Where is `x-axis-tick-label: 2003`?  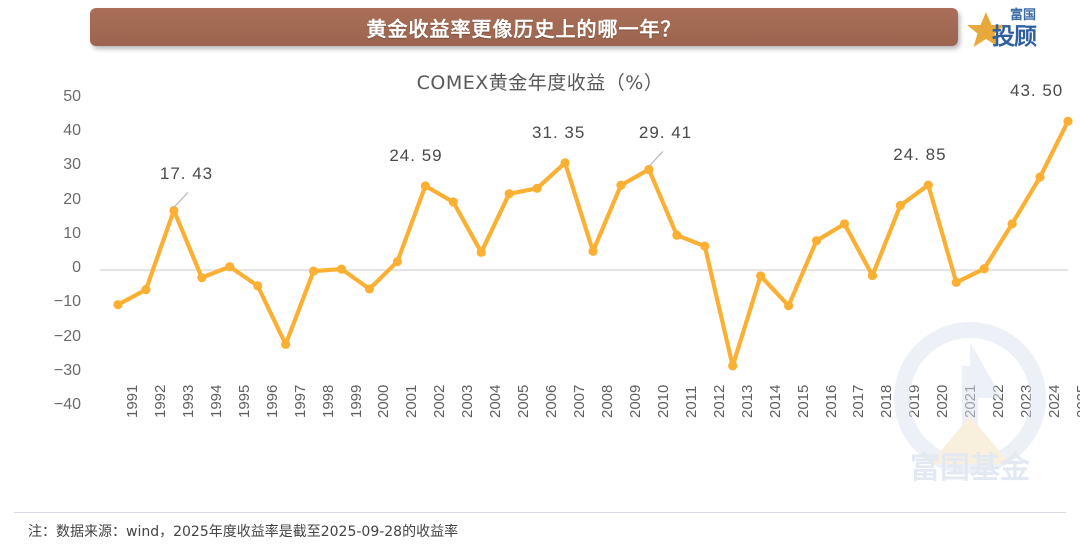 x-axis-tick-label: 2003 is located at coordinates (468, 401).